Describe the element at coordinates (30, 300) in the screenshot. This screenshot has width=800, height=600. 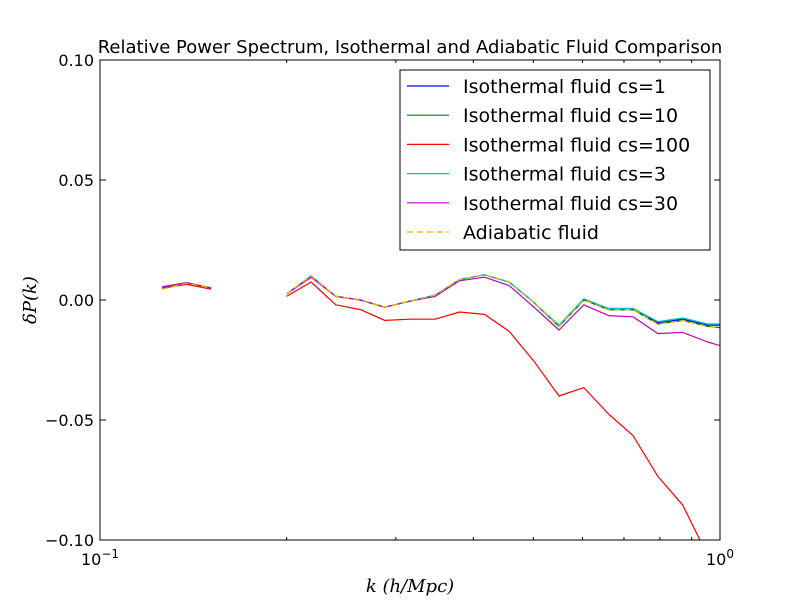
I see `y-axis-label: δP(k)` at that location.